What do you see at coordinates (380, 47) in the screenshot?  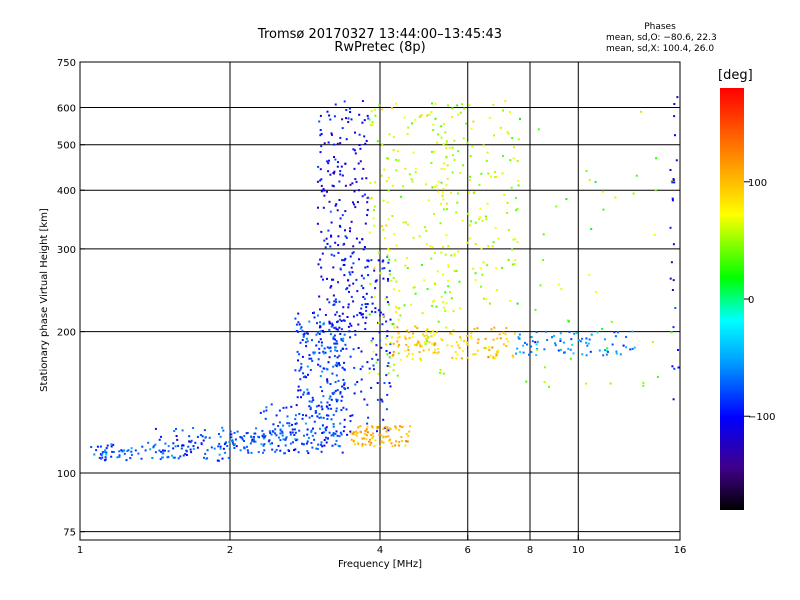 I see `chart-subtitle: RwPretec (8p)` at bounding box center [380, 47].